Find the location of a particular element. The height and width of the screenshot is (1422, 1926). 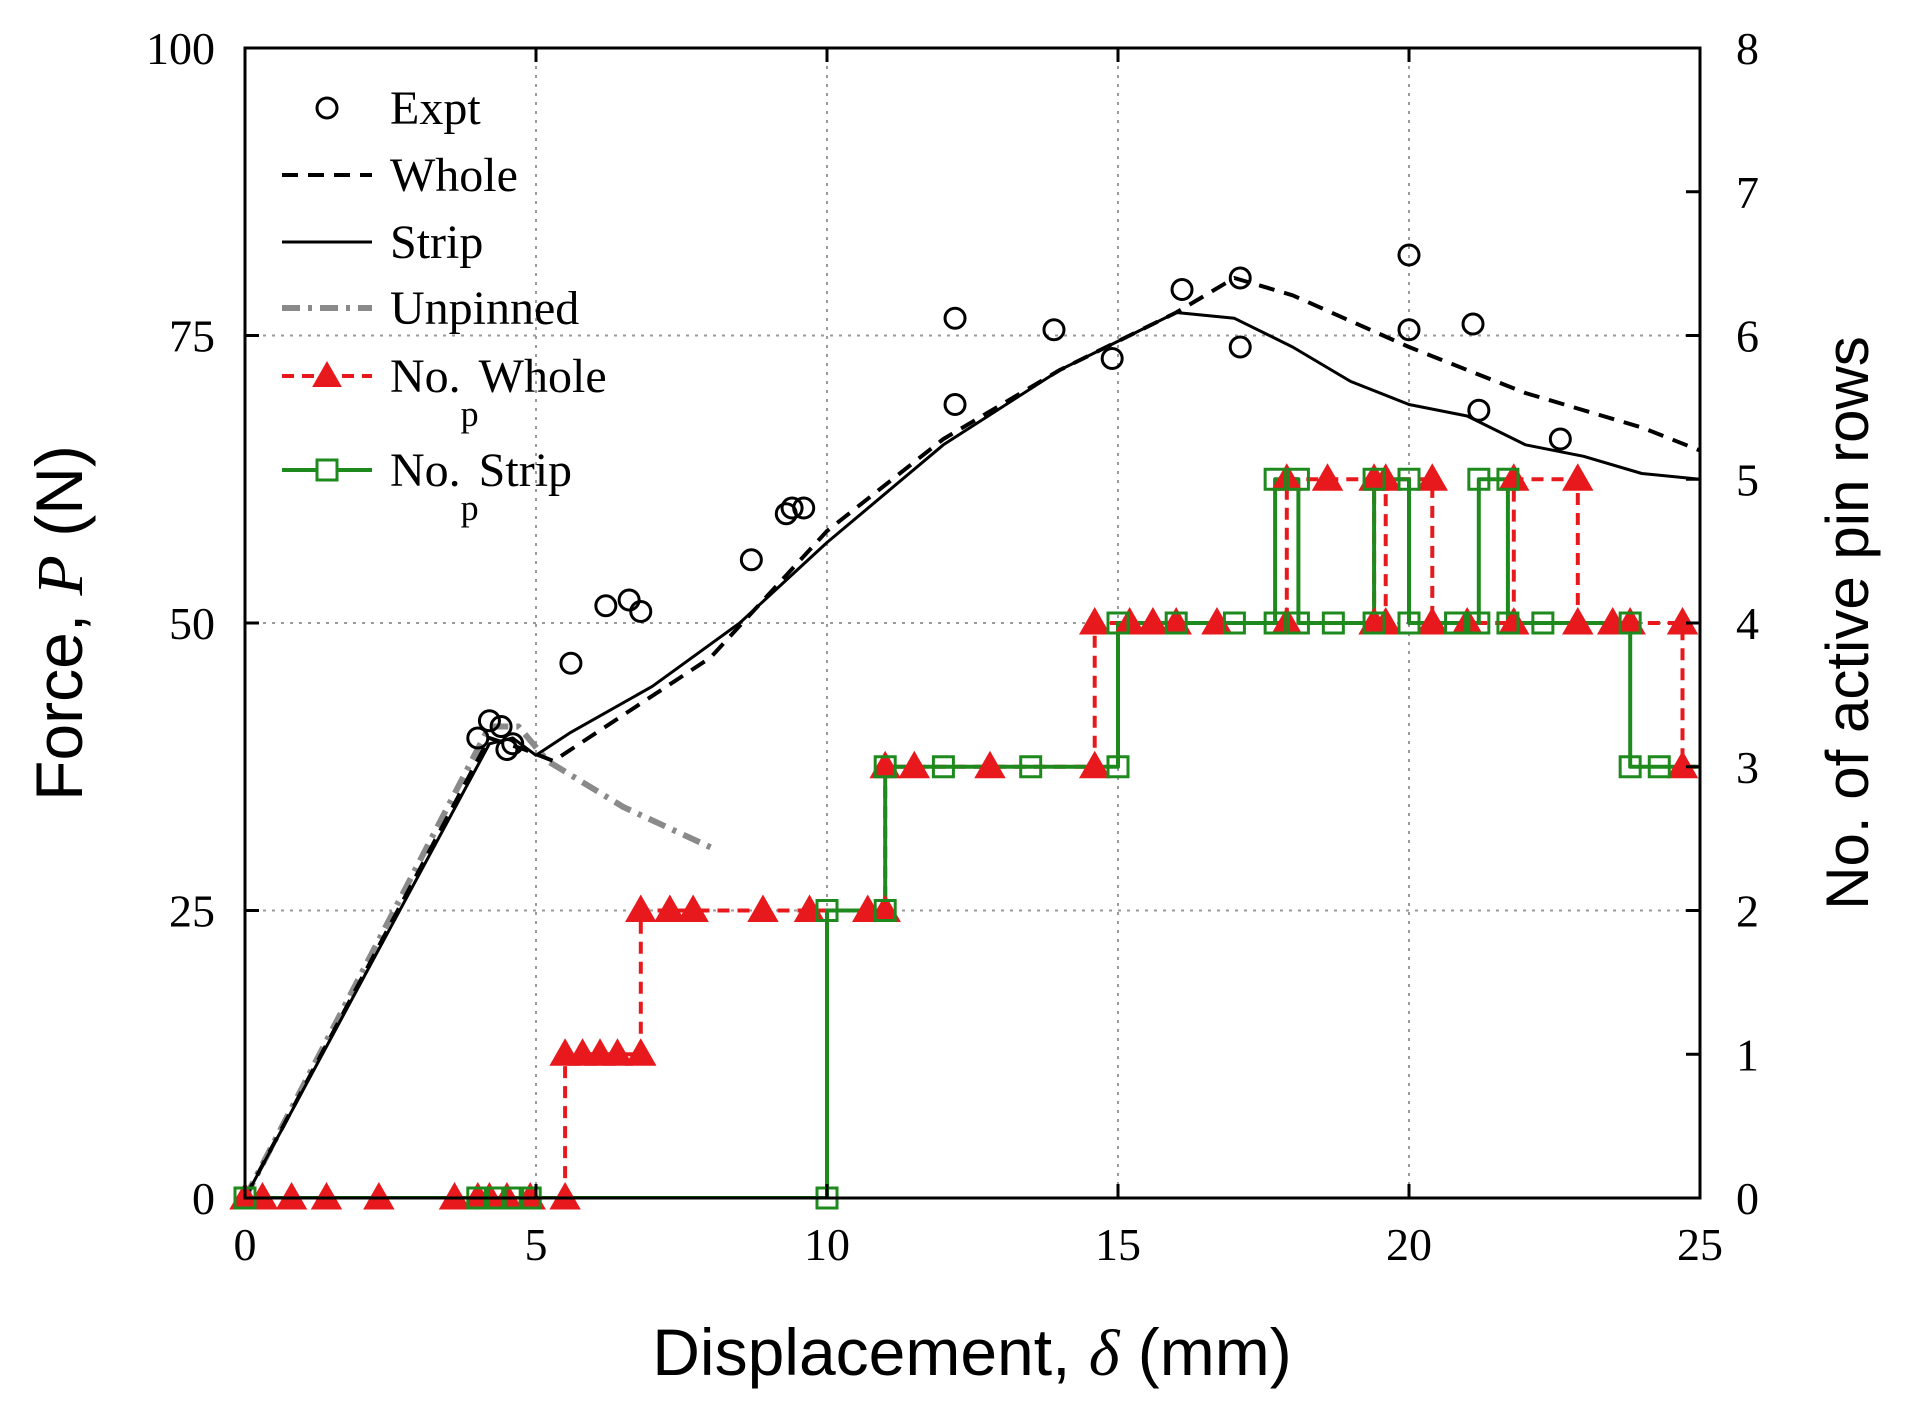

y2-tick-label: 8 is located at coordinates (1747, 48).